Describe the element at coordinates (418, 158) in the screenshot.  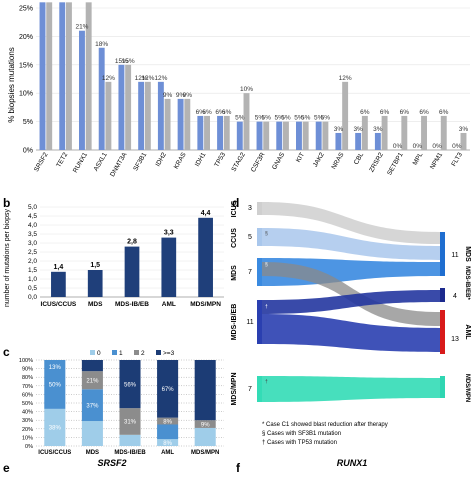
I see `panel-a-cat-mpl: MPL` at that location.